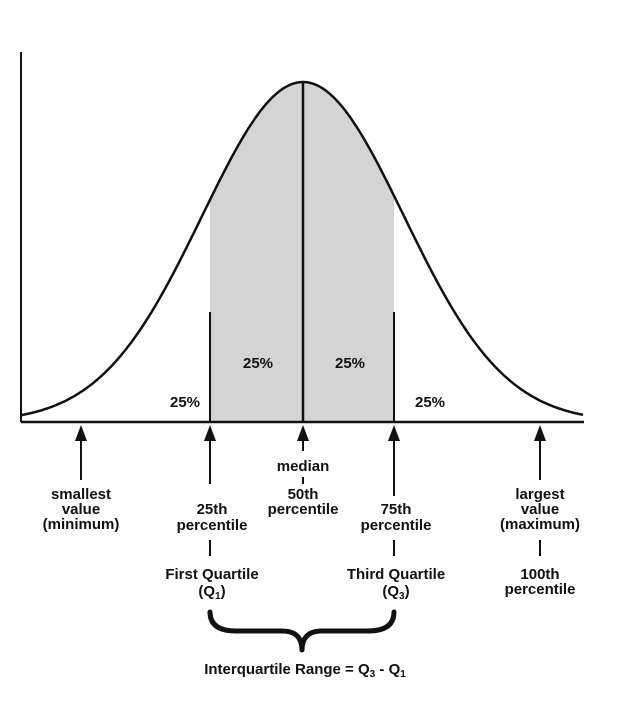  Describe the element at coordinates (394, 460) in the screenshot. I see `q3-arrow-icon` at that location.